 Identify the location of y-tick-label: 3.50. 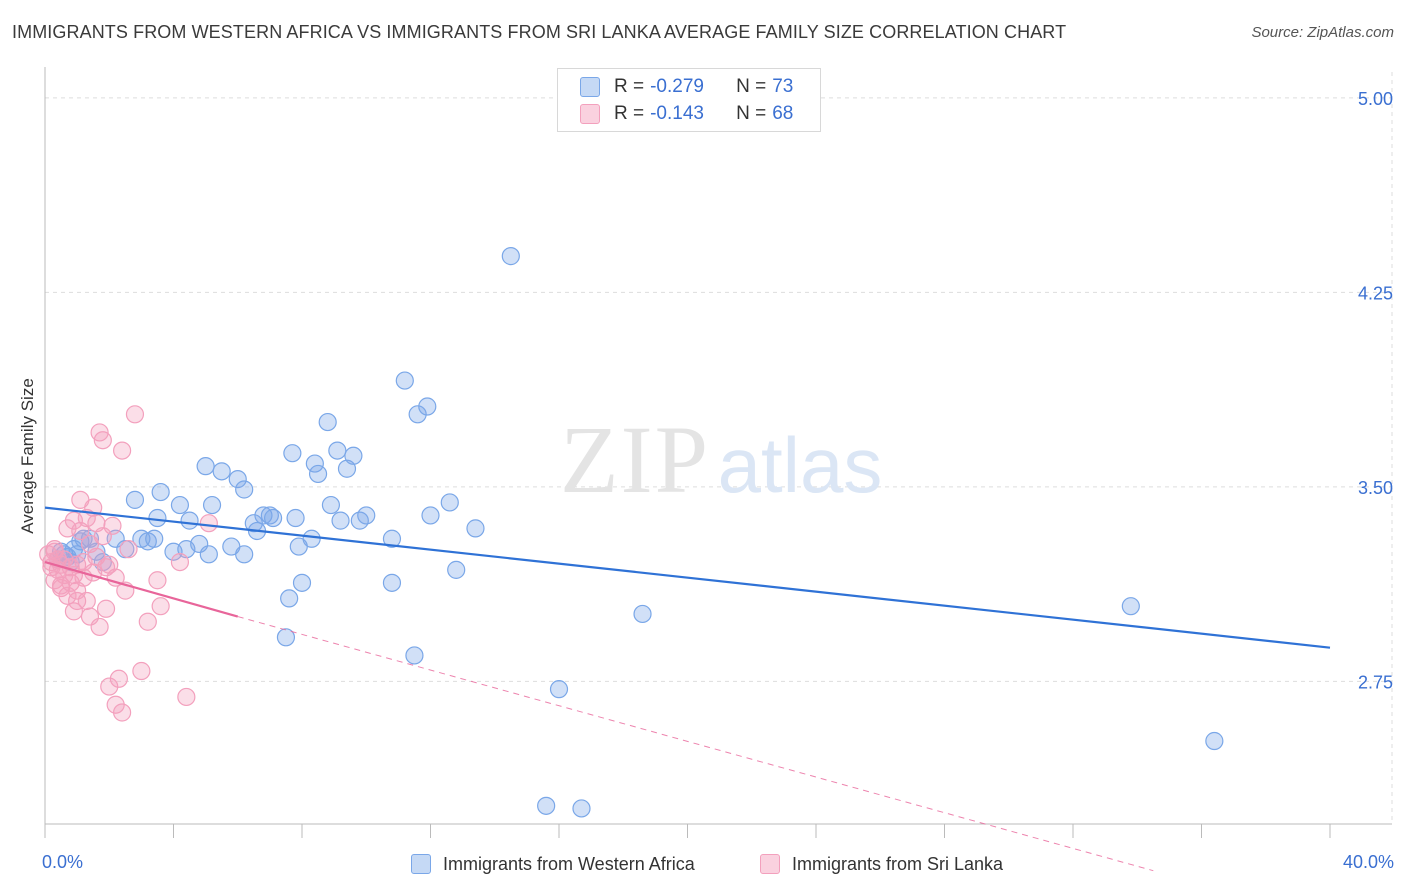
(1375, 488).